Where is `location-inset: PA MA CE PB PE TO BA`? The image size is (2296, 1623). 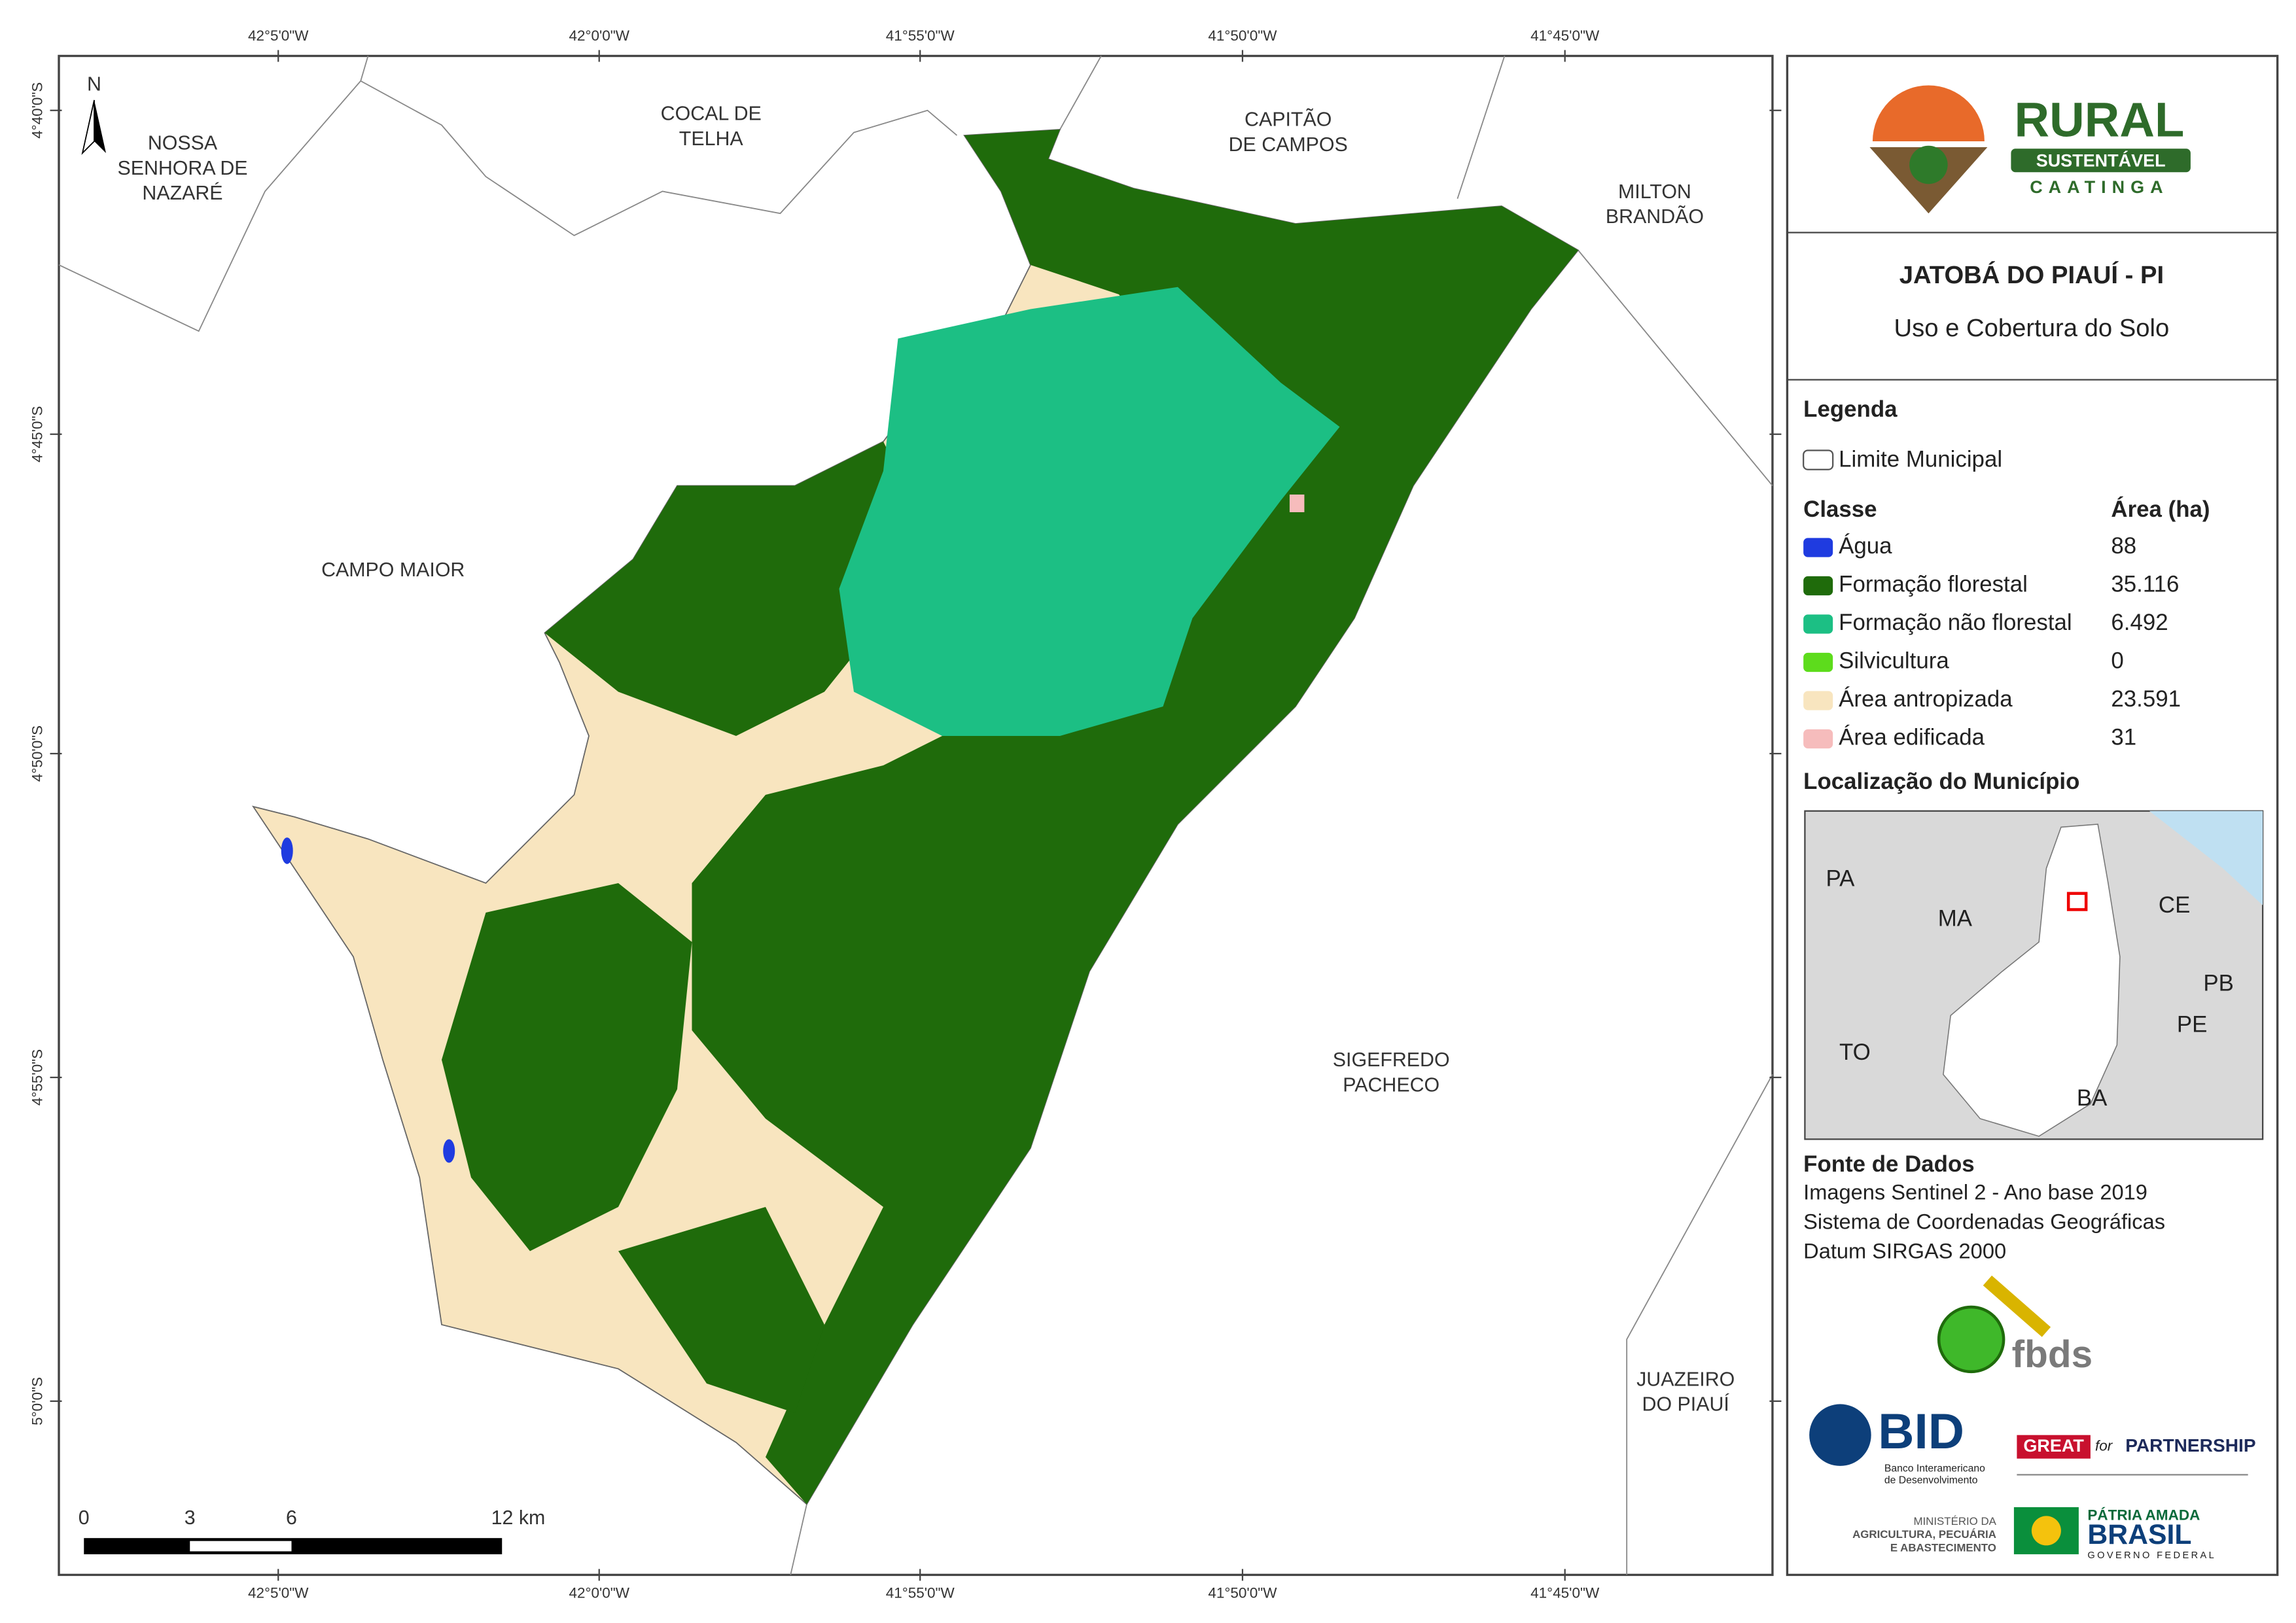 location-inset: PA MA CE PB PE TO BA is located at coordinates (2034, 975).